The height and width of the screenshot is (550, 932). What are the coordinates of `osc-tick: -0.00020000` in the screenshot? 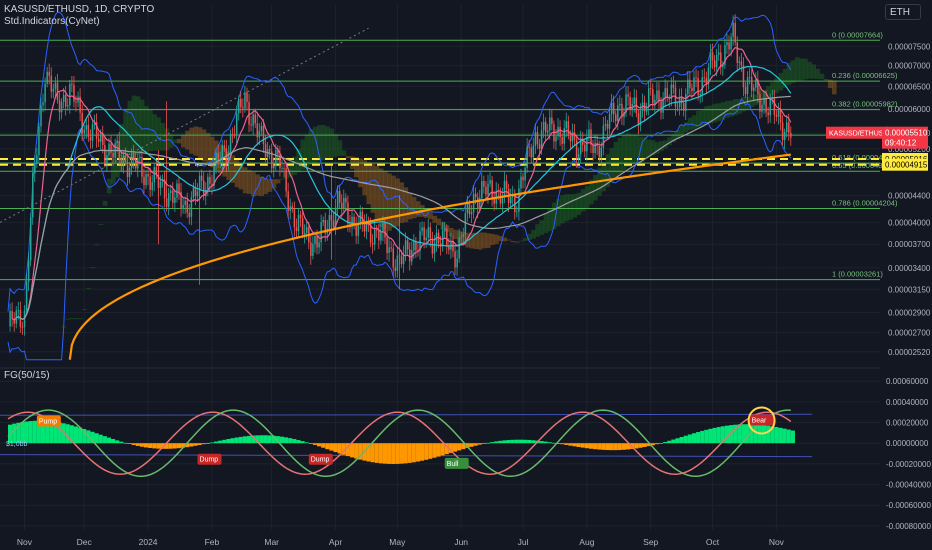 It's located at (908, 464).